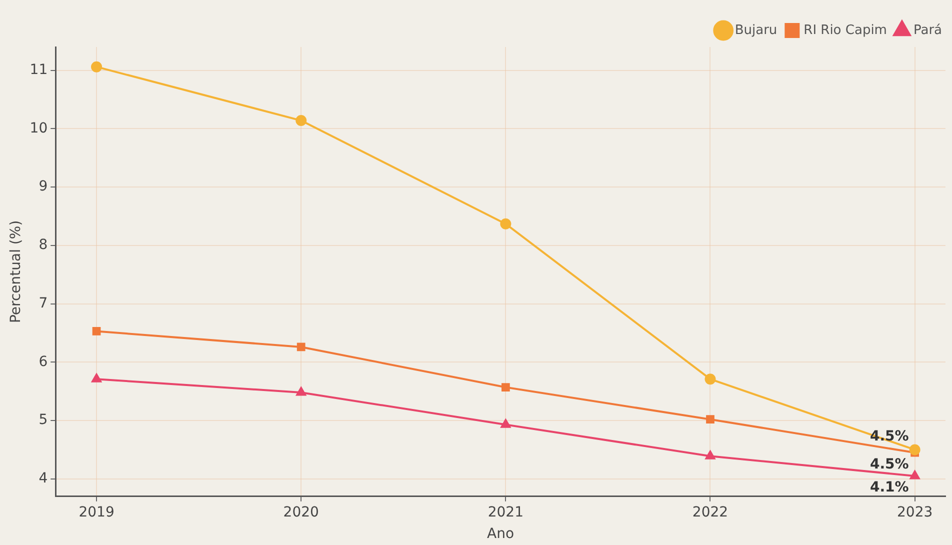  I want to click on x-tick-label: 2023, so click(914, 512).